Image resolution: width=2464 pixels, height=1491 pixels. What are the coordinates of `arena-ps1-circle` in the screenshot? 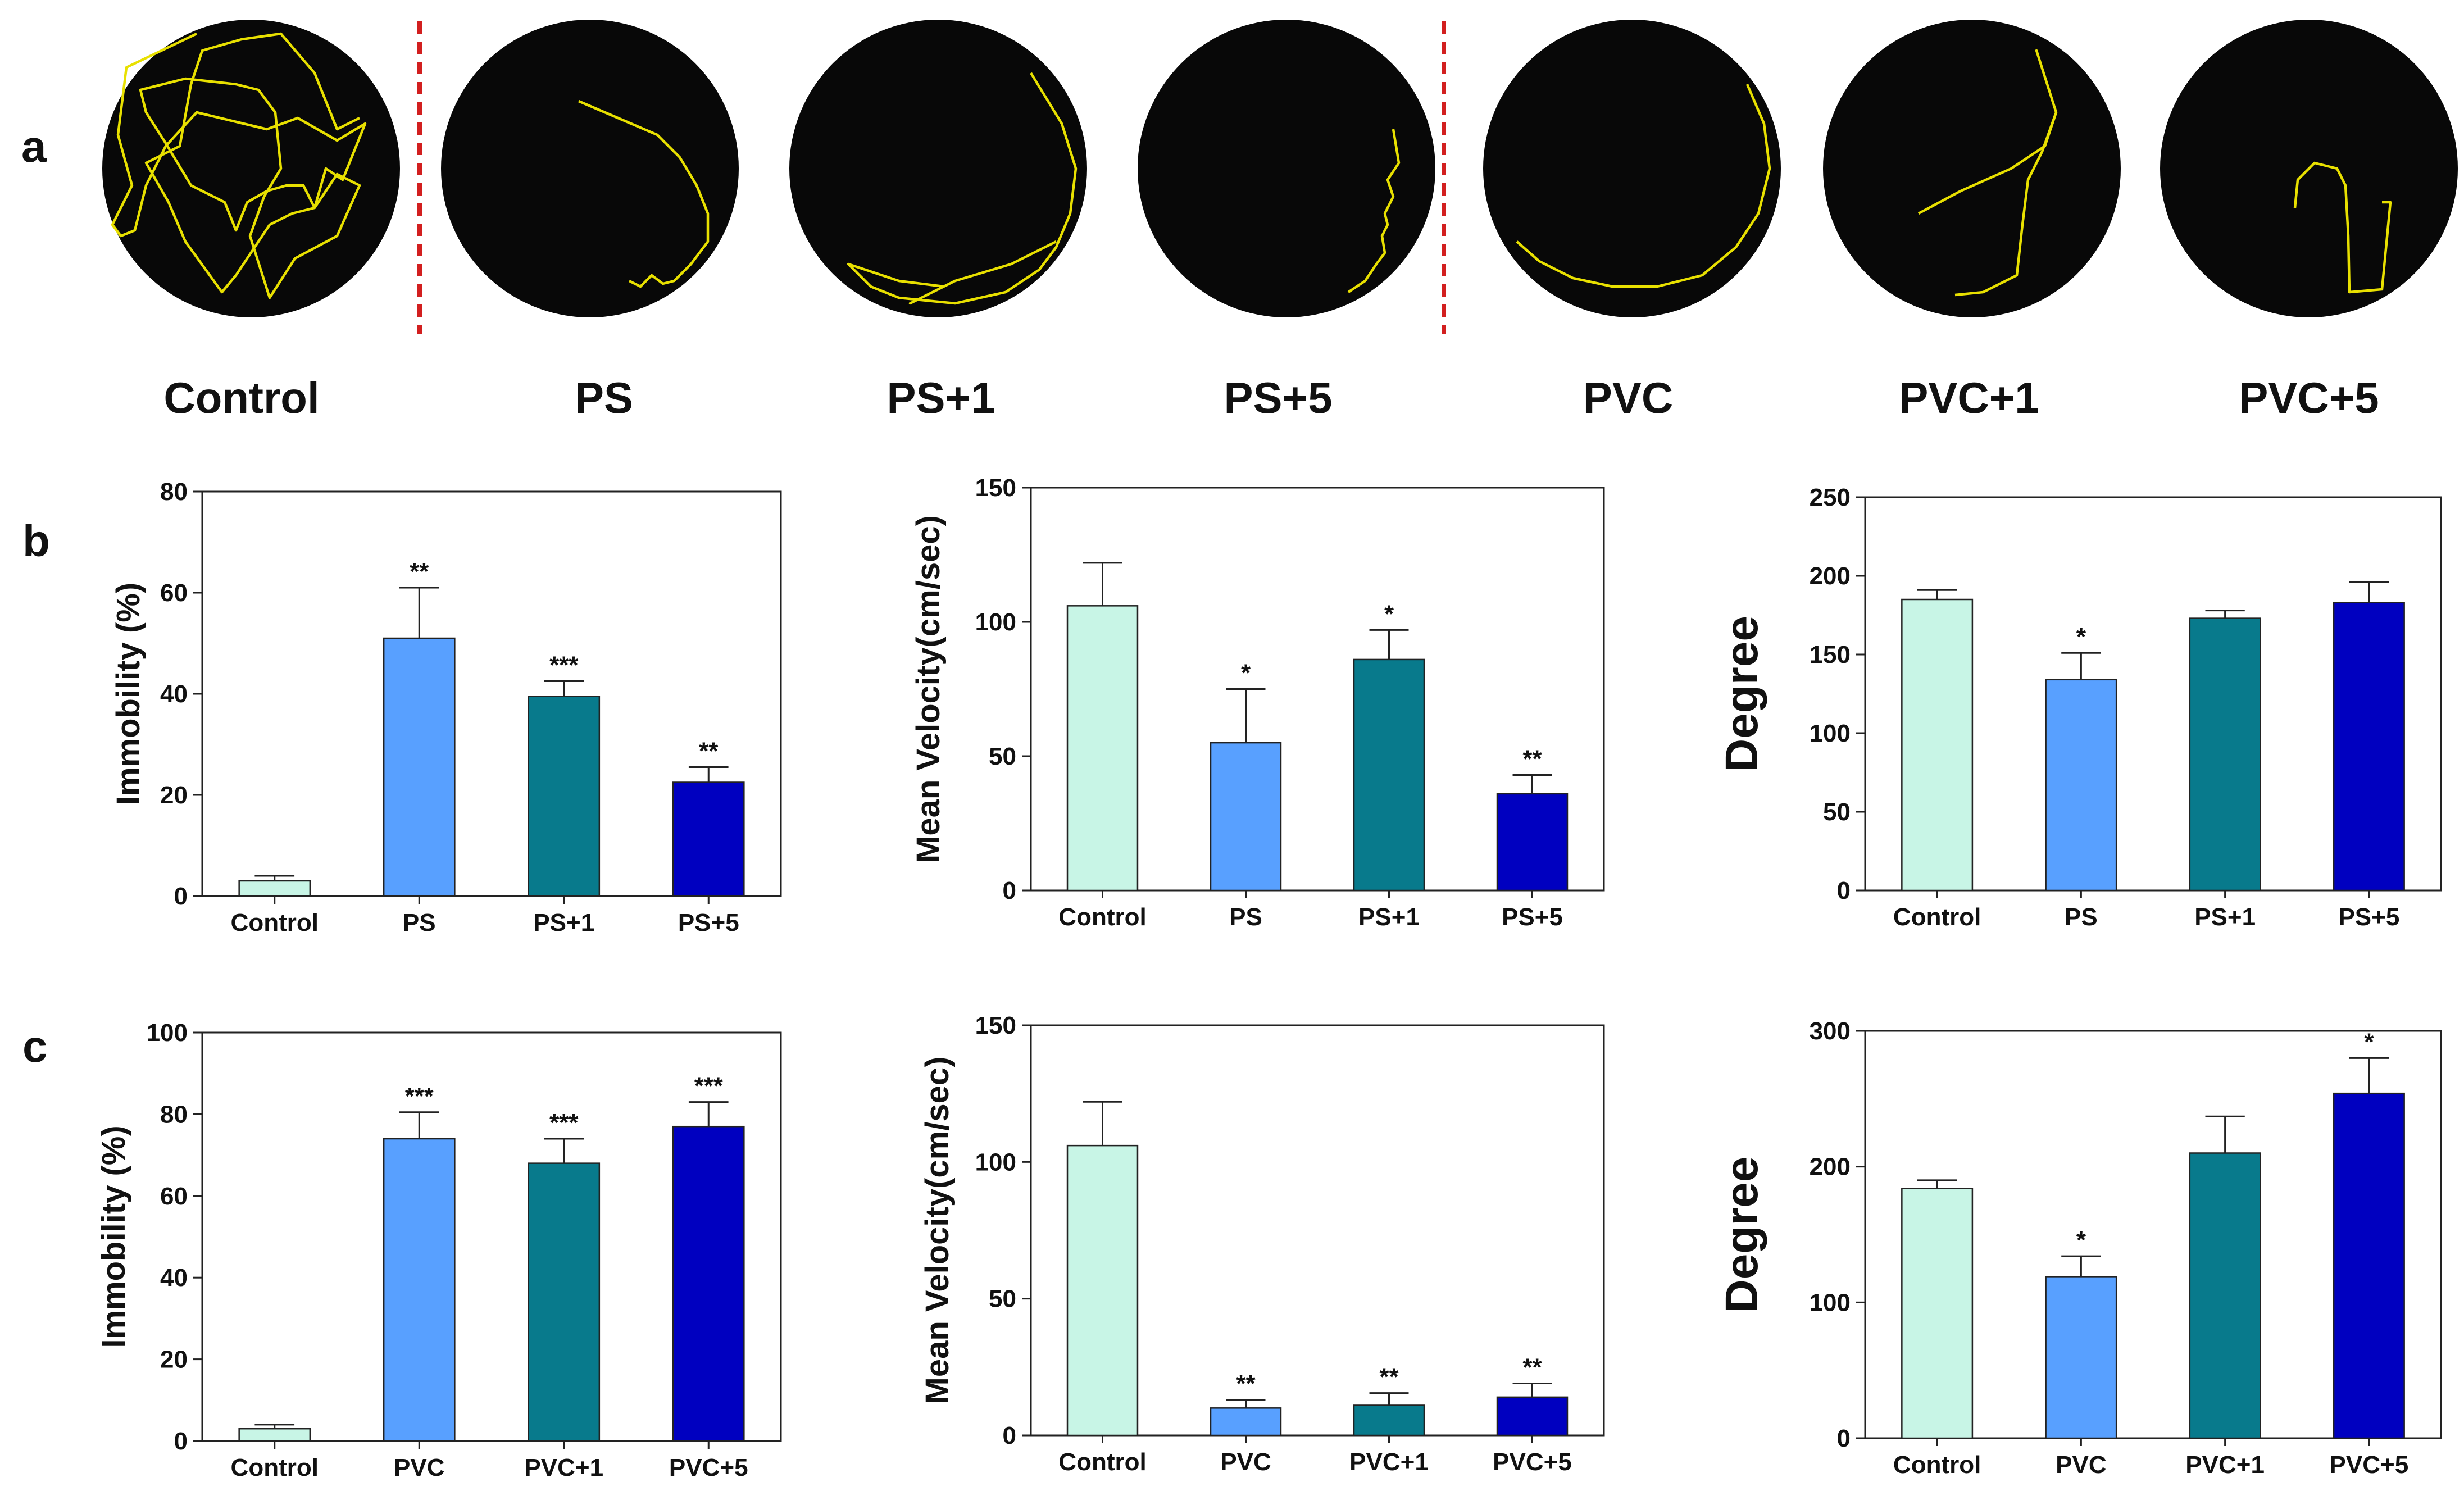 It's located at (938, 168).